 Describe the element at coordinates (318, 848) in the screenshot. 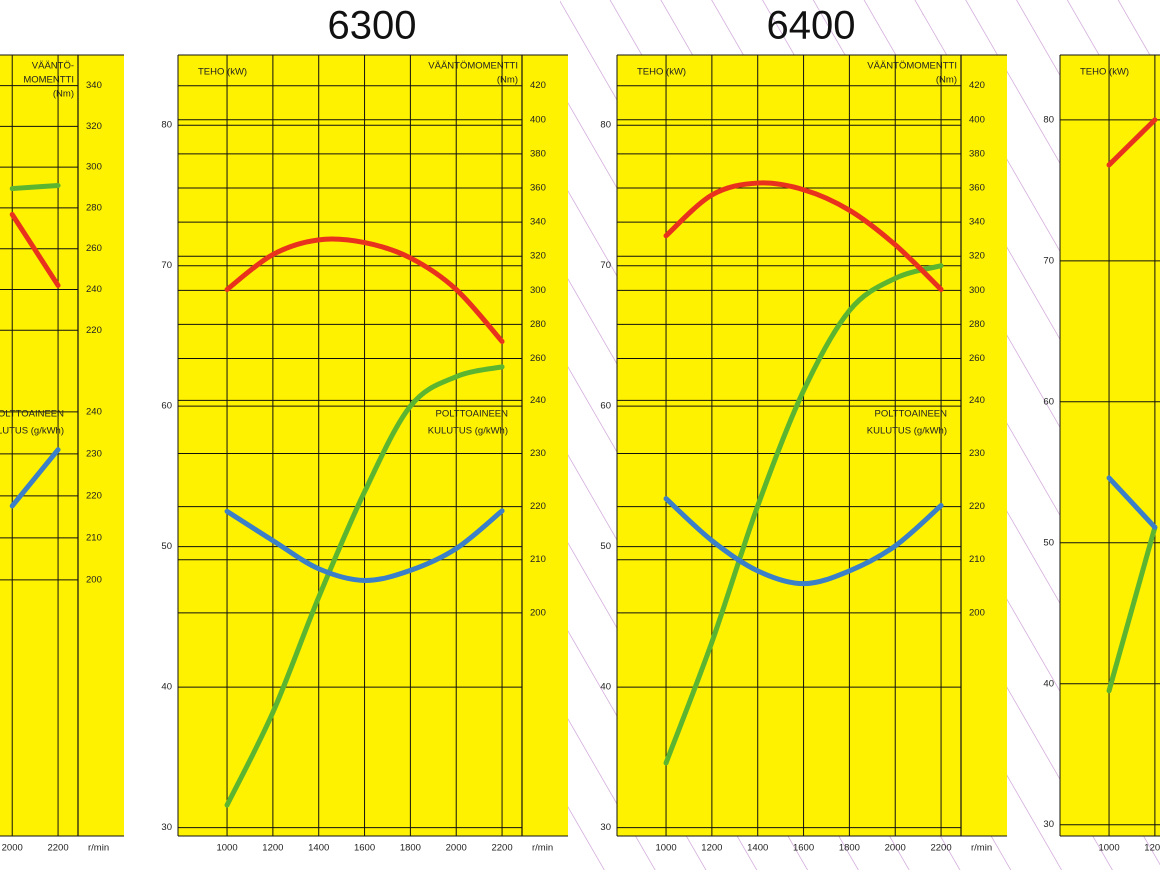

I see `x-tick-label: 1400` at that location.